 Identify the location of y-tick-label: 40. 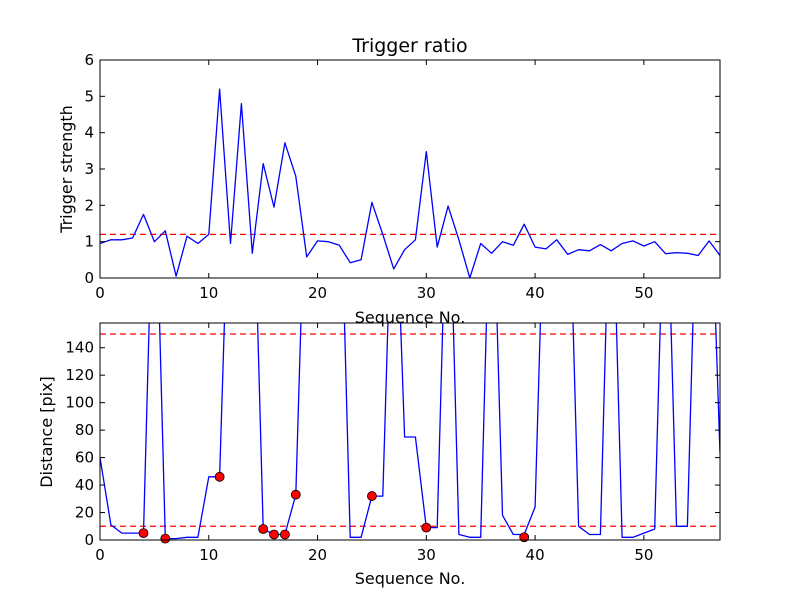
(84, 485).